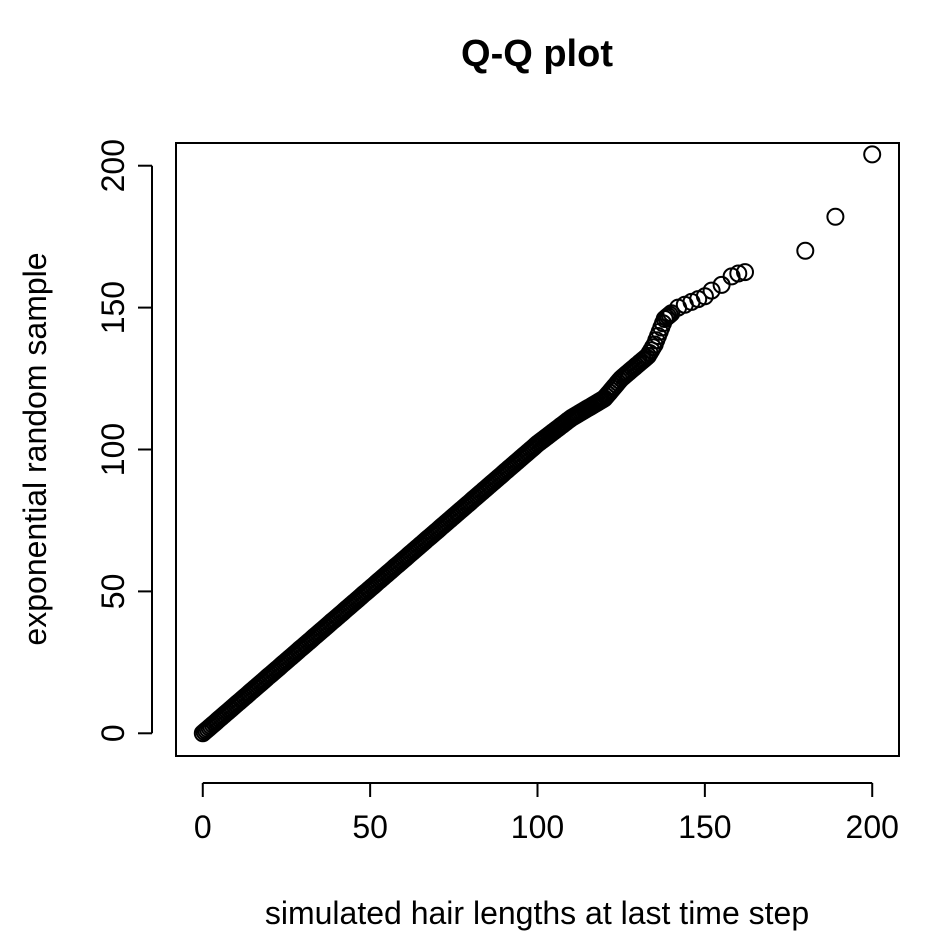 The height and width of the screenshot is (952, 928). What do you see at coordinates (537, 827) in the screenshot?
I see `x-tick-label: 100` at bounding box center [537, 827].